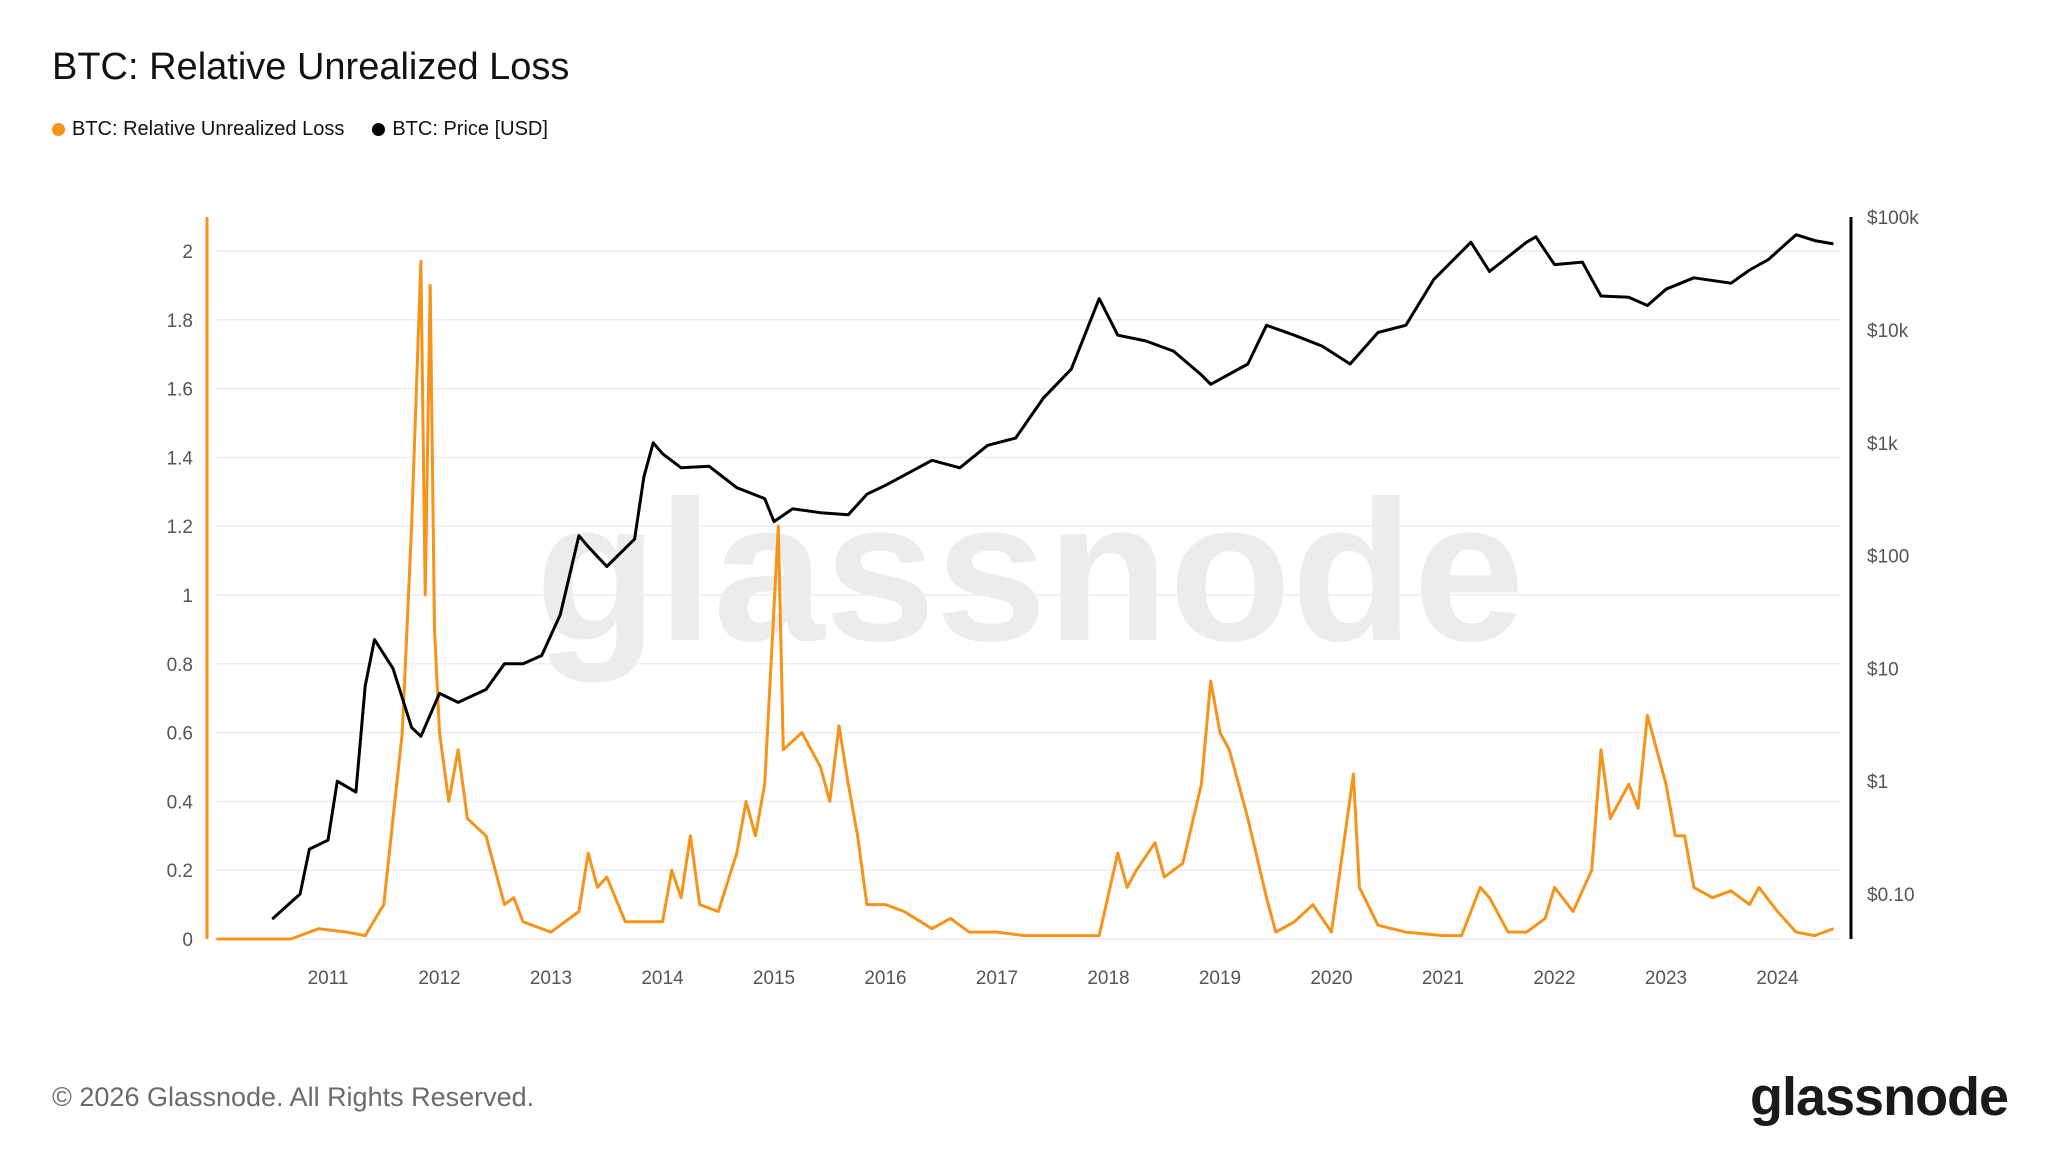 This screenshot has height=1152, width=2048. What do you see at coordinates (551, 978) in the screenshot?
I see `x-axis-tick-label: 2013` at bounding box center [551, 978].